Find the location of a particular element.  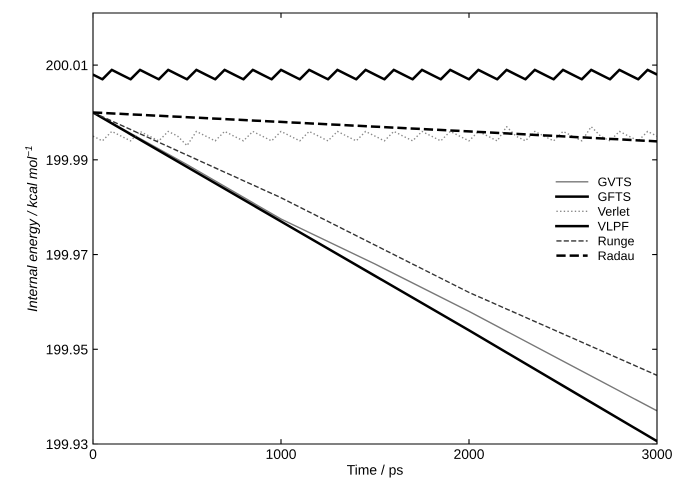

x-tick-label: 3000 is located at coordinates (657, 454).